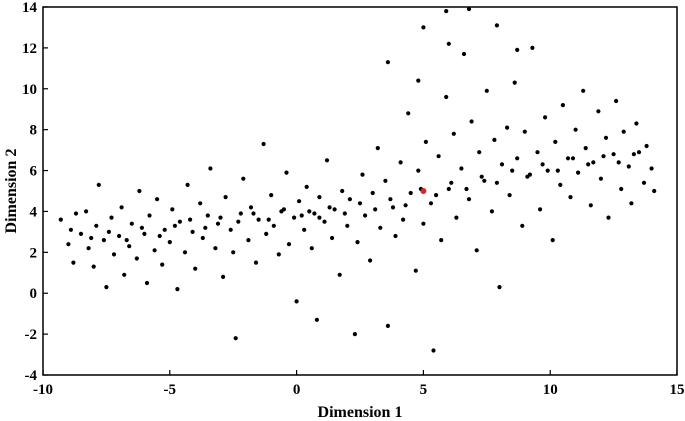 Image resolution: width=685 pixels, height=421 pixels. What do you see at coordinates (677, 390) in the screenshot?
I see `x-tick-label: 15` at bounding box center [677, 390].